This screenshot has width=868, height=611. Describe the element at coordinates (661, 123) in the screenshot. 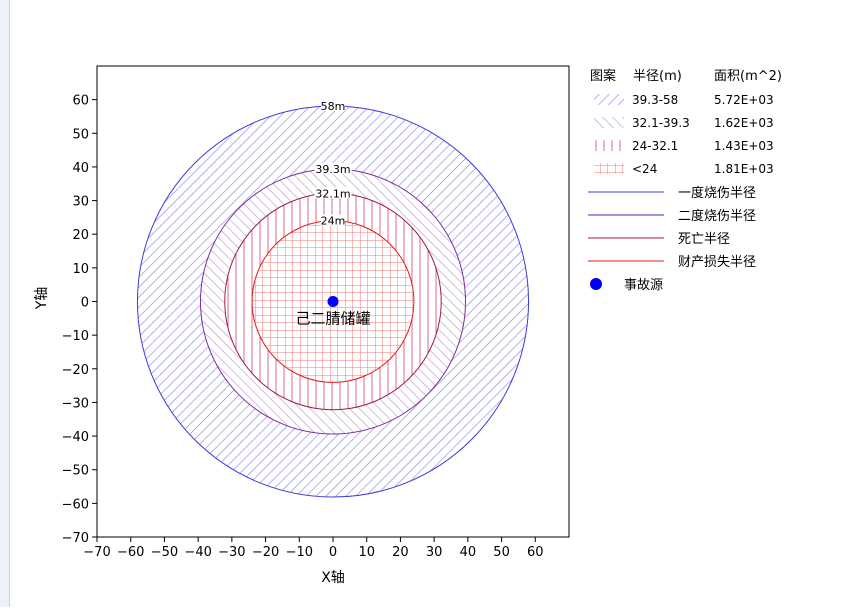

I see `legend-zone-range: 32.1-39.3` at that location.